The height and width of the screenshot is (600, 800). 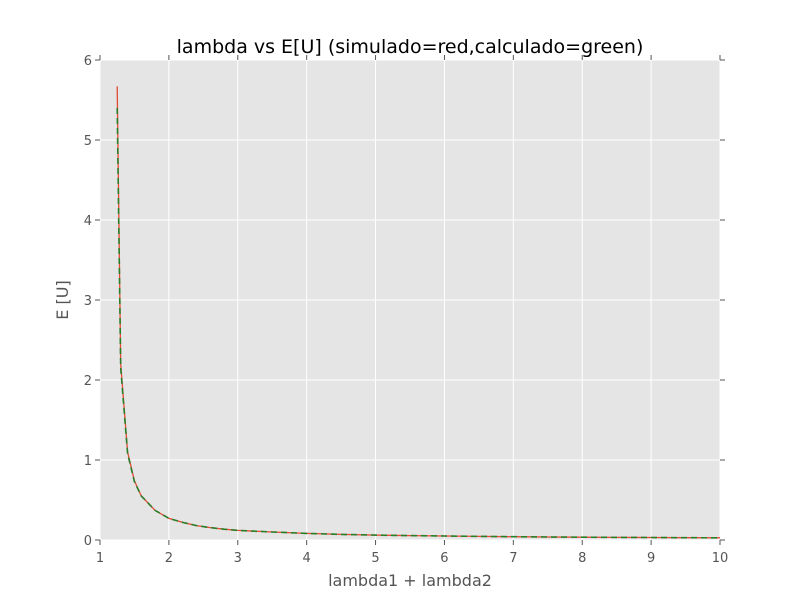 I want to click on x-tick-label: 2, so click(x=169, y=558).